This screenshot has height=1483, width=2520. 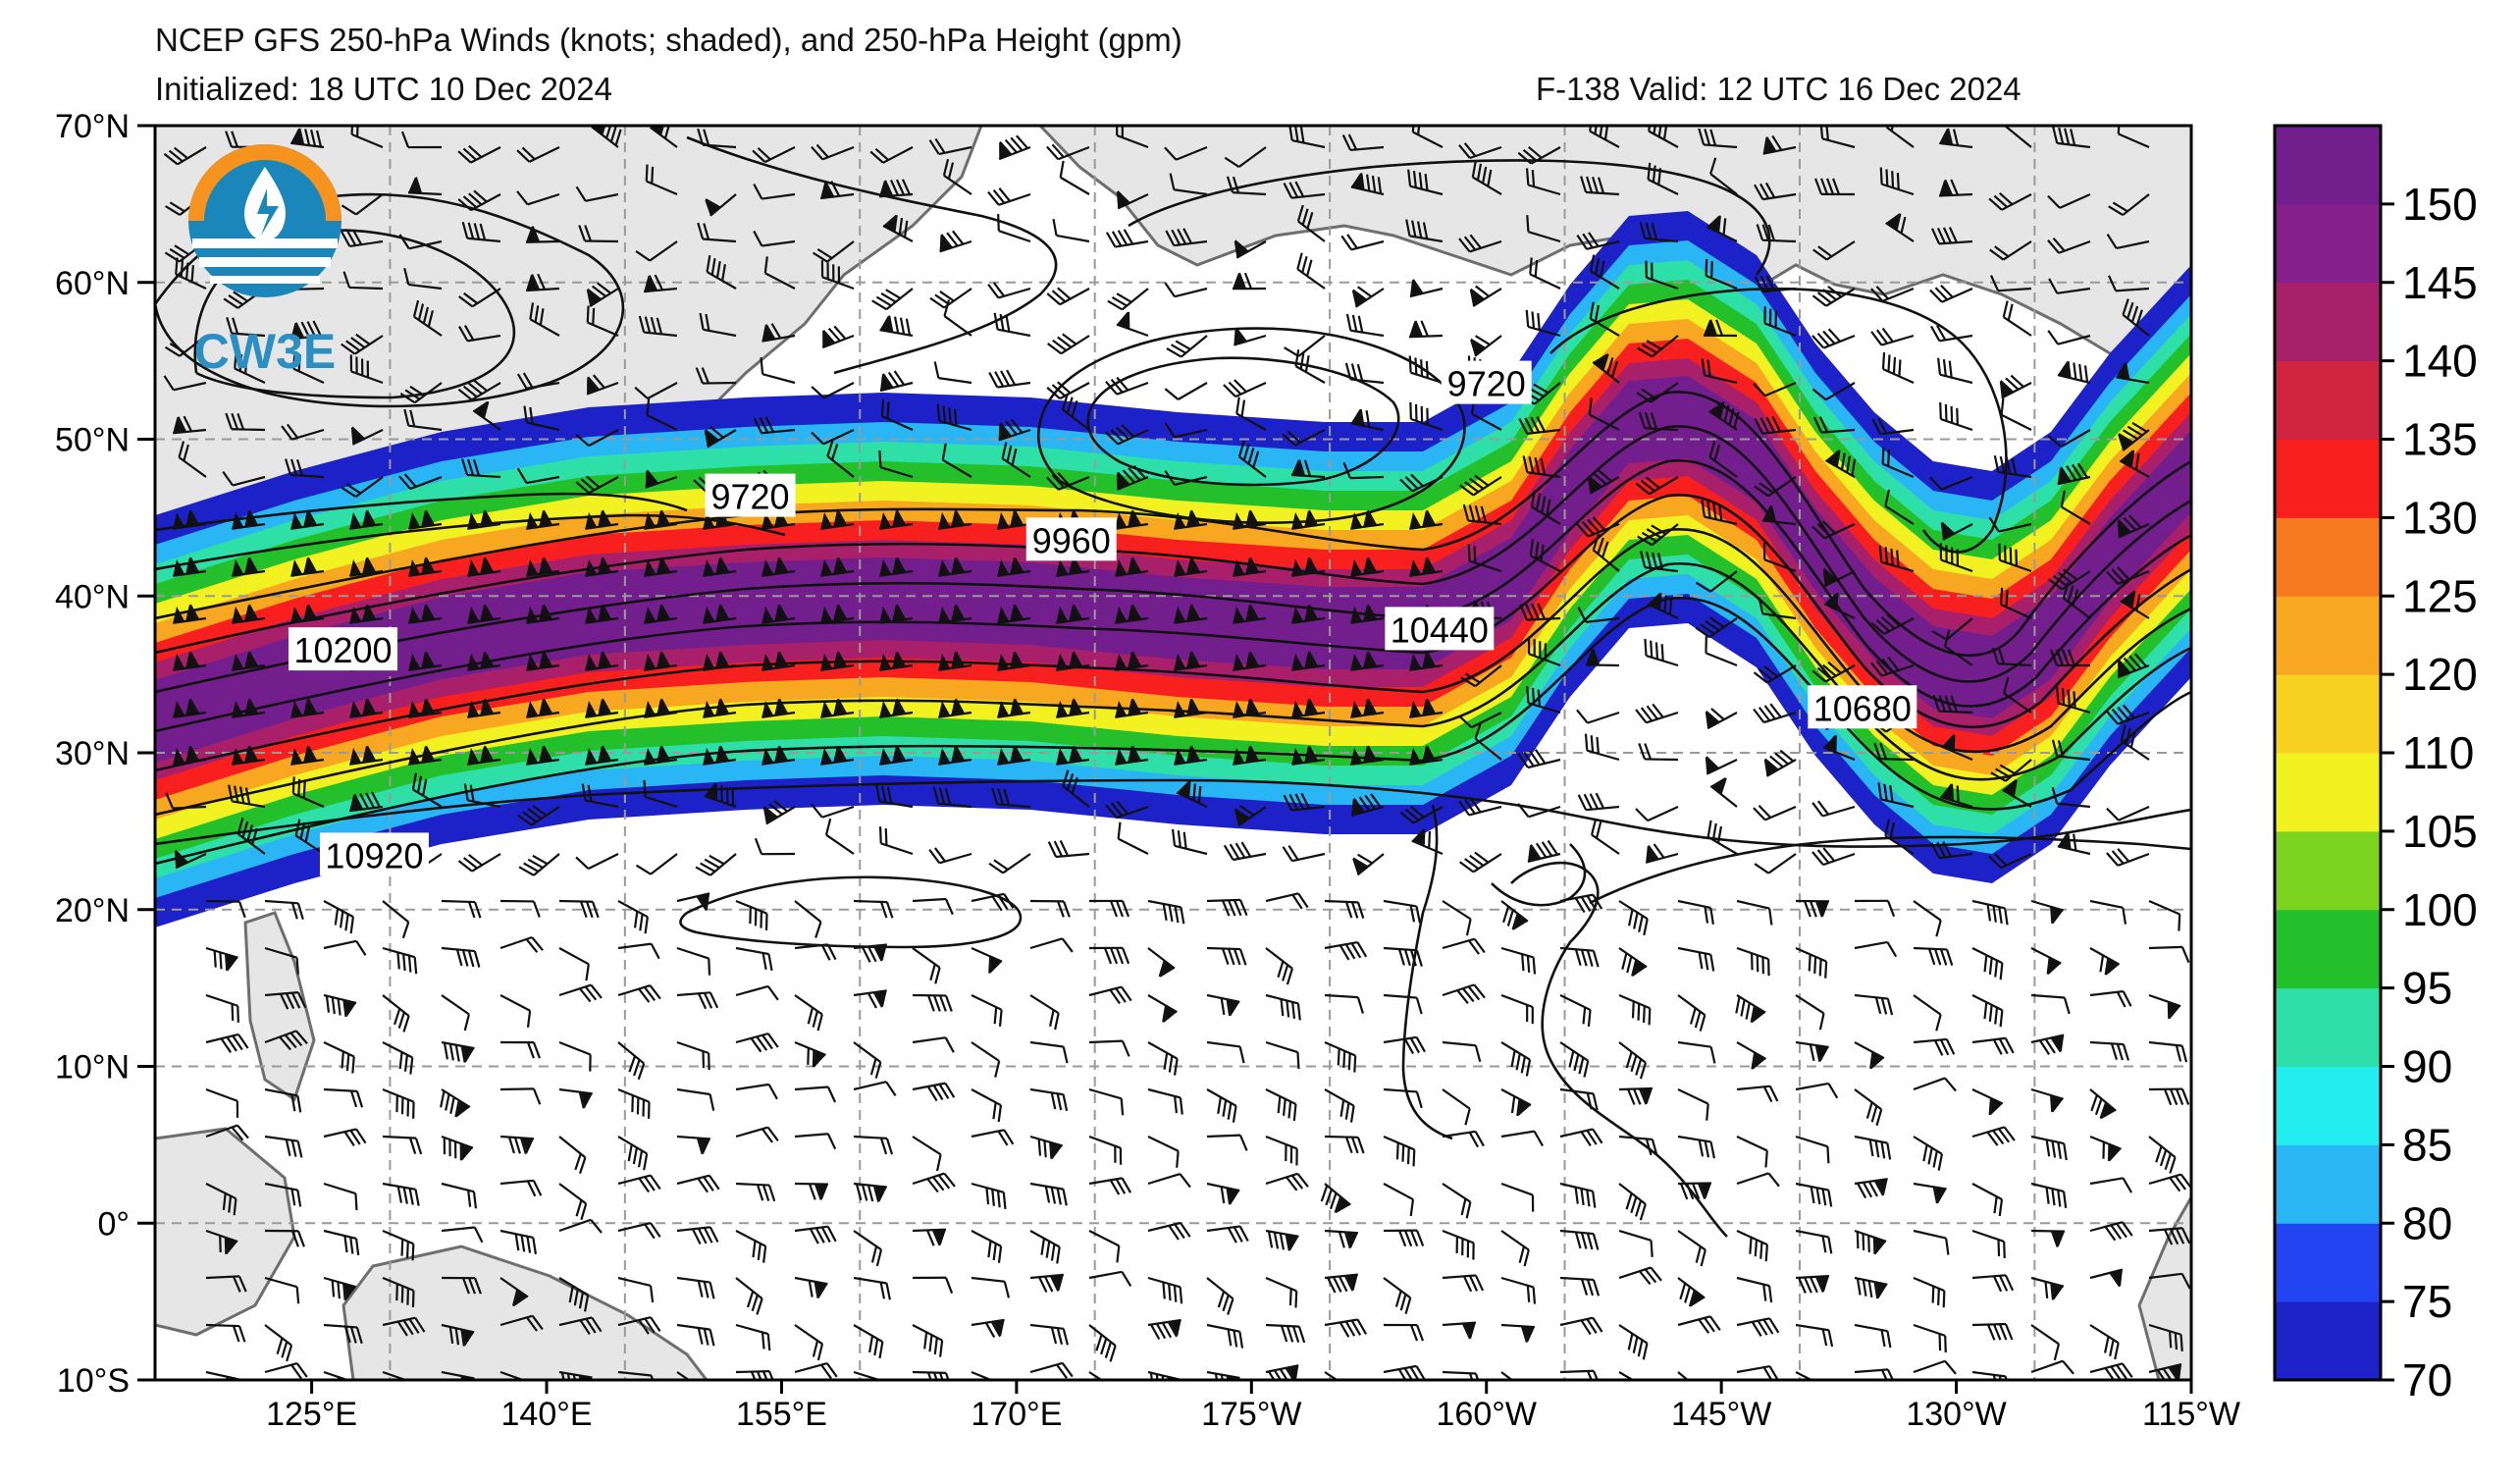 I want to click on longitude-tick-label: 125°E, so click(x=311, y=1415).